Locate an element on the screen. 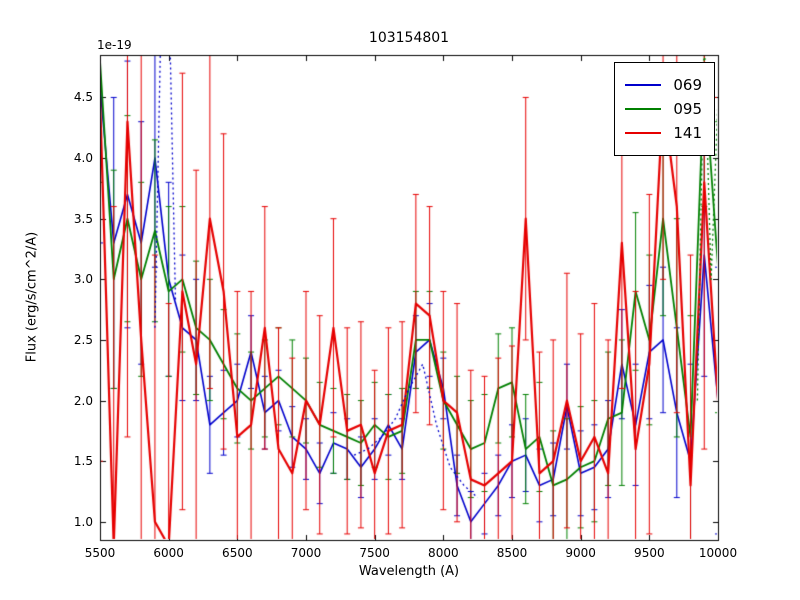 The height and width of the screenshot is (600, 800). x-tick-label: 6500 is located at coordinates (237, 553).